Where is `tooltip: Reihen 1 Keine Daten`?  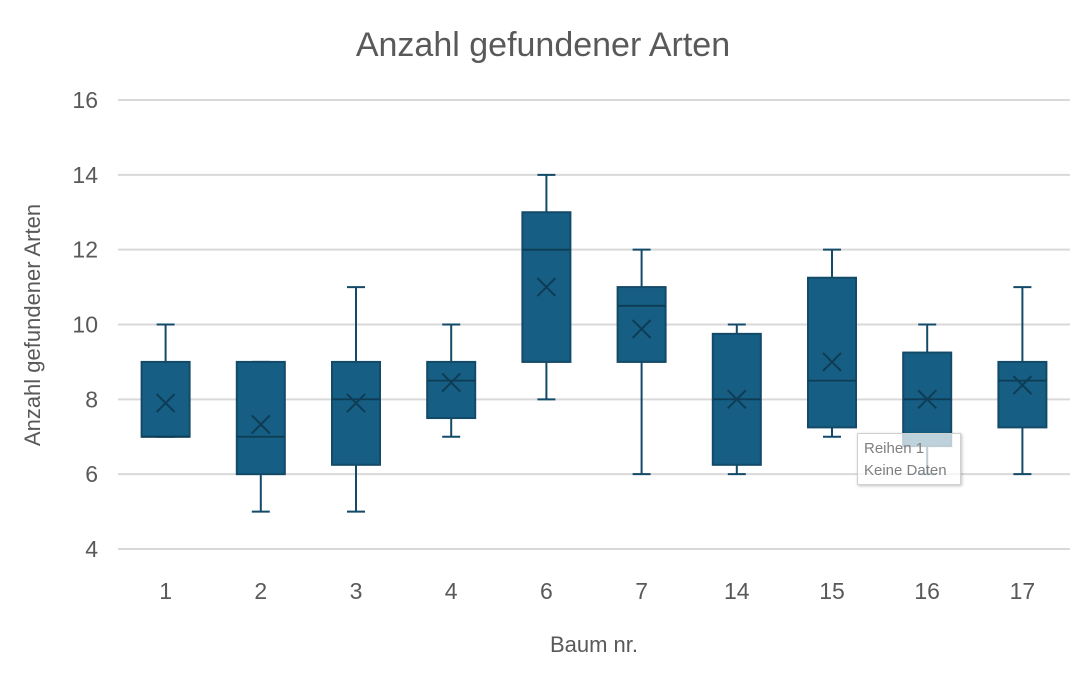 tooltip: Reihen 1 Keine Daten is located at coordinates (909, 459).